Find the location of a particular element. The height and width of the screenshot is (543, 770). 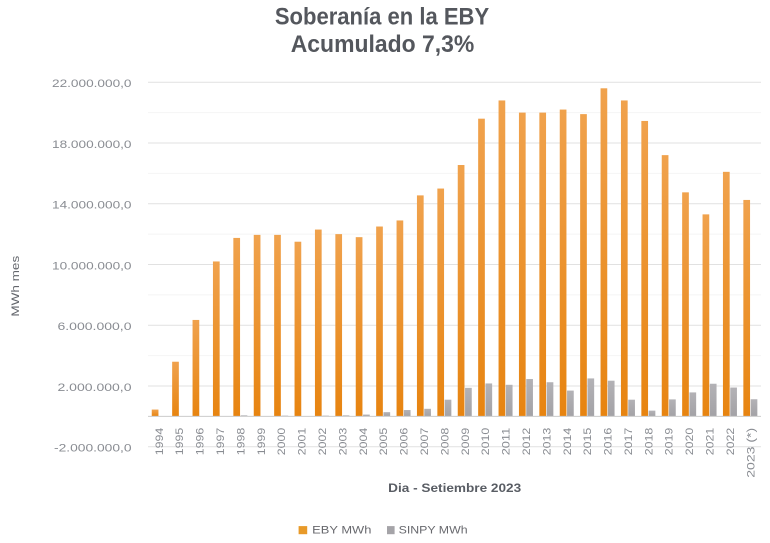

svg-text: 1996 is located at coordinates (201, 442).